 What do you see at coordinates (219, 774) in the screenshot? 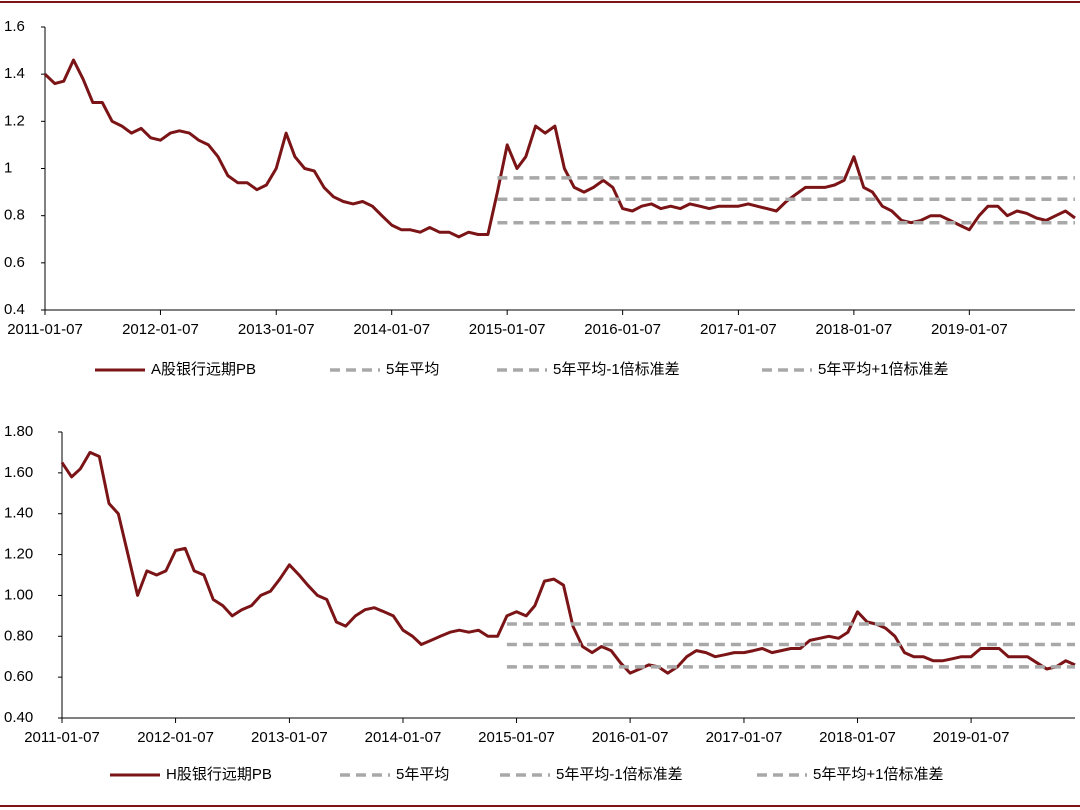
I see `legend-label: H股银行远期PB` at bounding box center [219, 774].